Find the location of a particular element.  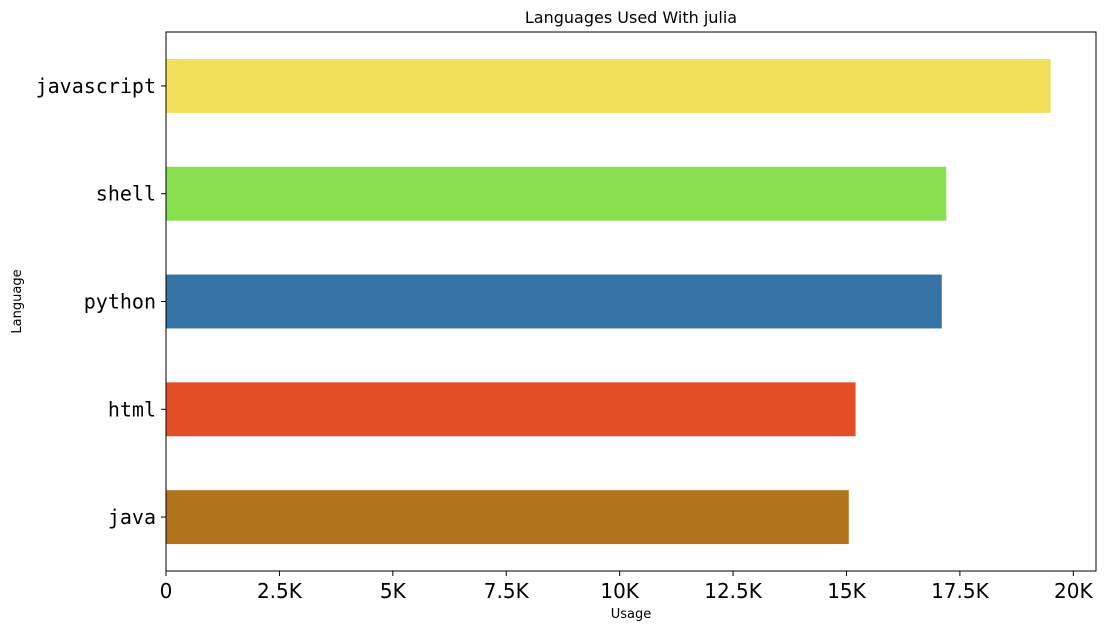

y-tick-label: java is located at coordinates (132, 517).